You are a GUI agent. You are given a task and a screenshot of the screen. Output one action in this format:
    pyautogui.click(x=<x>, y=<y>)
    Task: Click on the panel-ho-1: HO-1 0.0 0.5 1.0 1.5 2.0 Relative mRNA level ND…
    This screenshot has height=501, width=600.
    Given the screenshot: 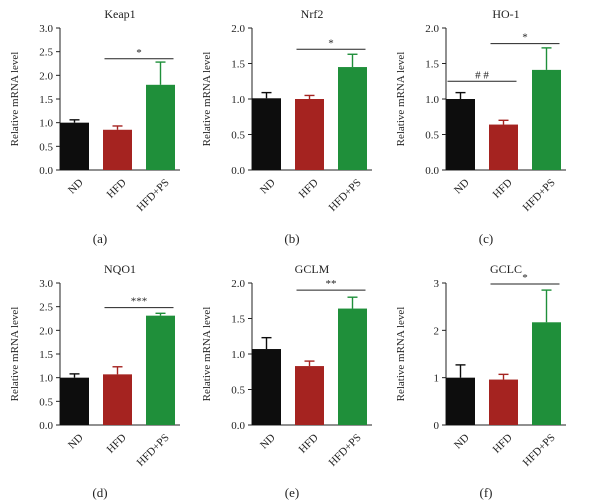 What is the action you would take?
    pyautogui.click(x=480, y=126)
    